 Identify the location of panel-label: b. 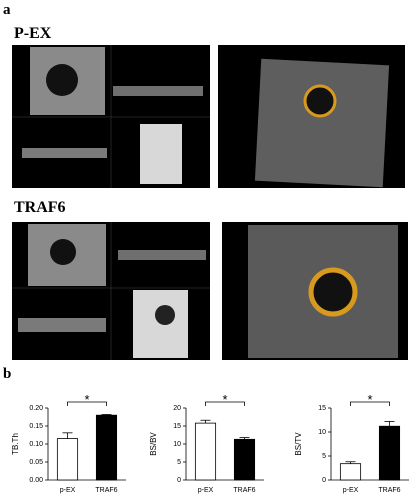
(7, 374).